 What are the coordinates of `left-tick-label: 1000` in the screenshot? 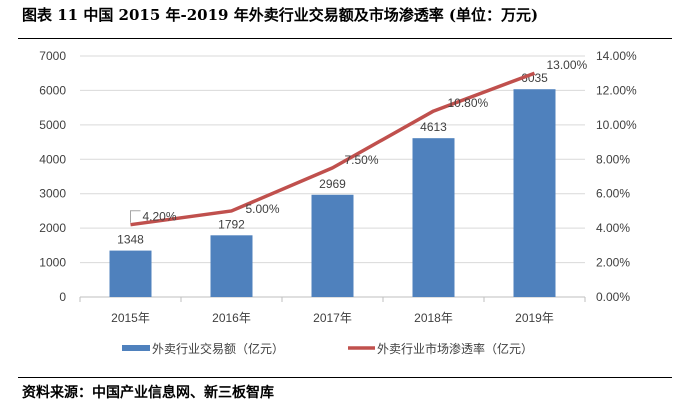 It's located at (52, 263).